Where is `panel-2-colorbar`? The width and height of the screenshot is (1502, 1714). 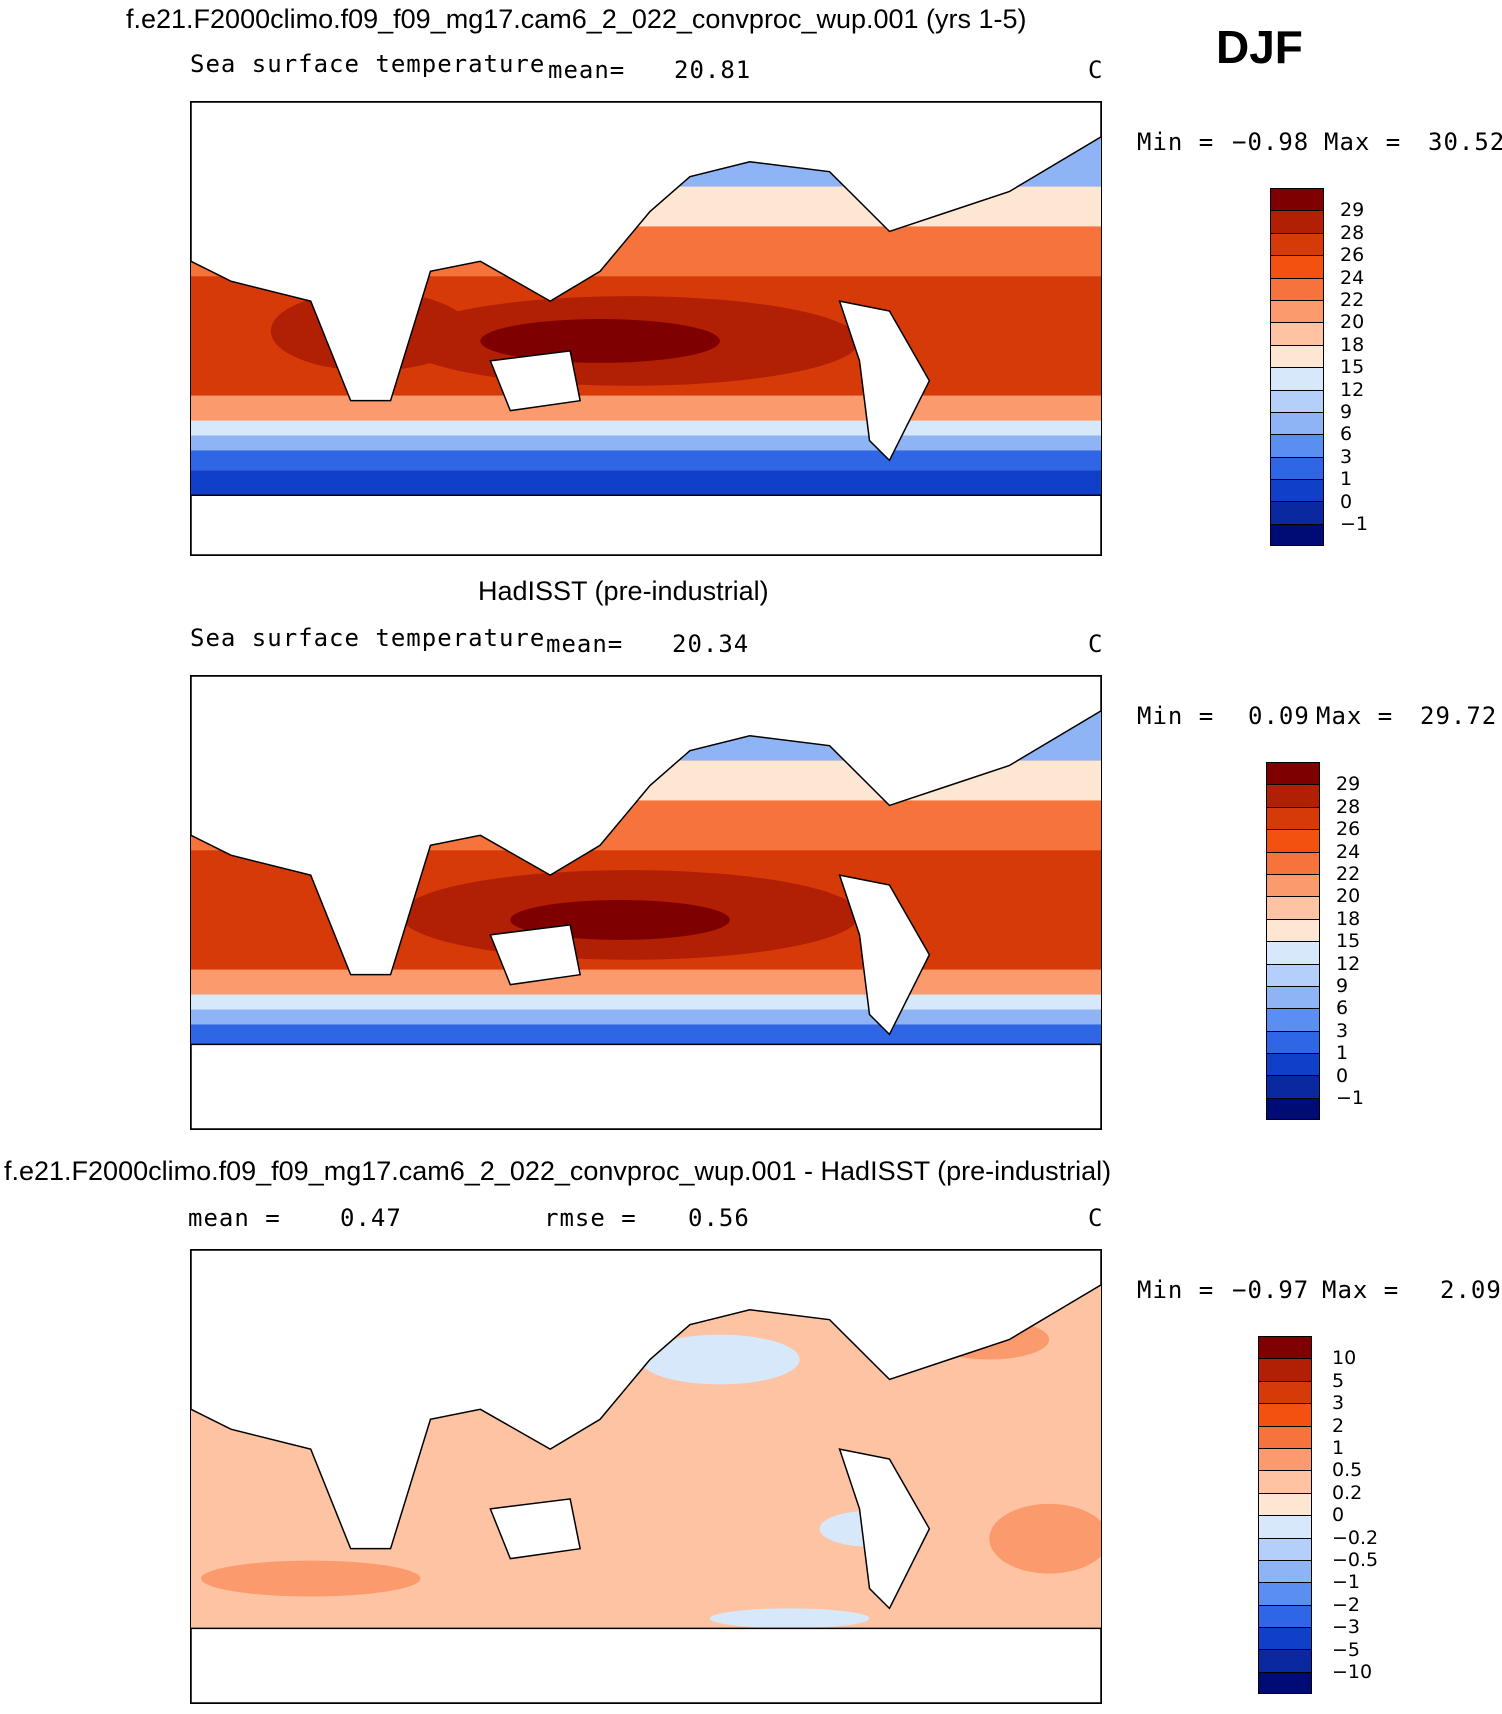 panel-2-colorbar is located at coordinates (1293, 941).